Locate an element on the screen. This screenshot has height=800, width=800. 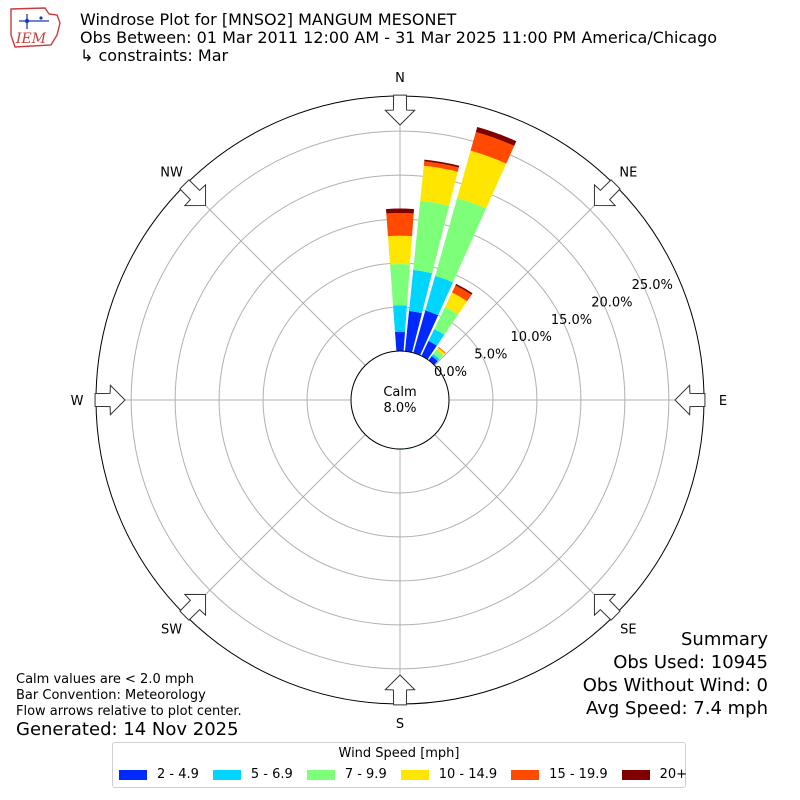
calm-value: 8.0% is located at coordinates (399, 408).